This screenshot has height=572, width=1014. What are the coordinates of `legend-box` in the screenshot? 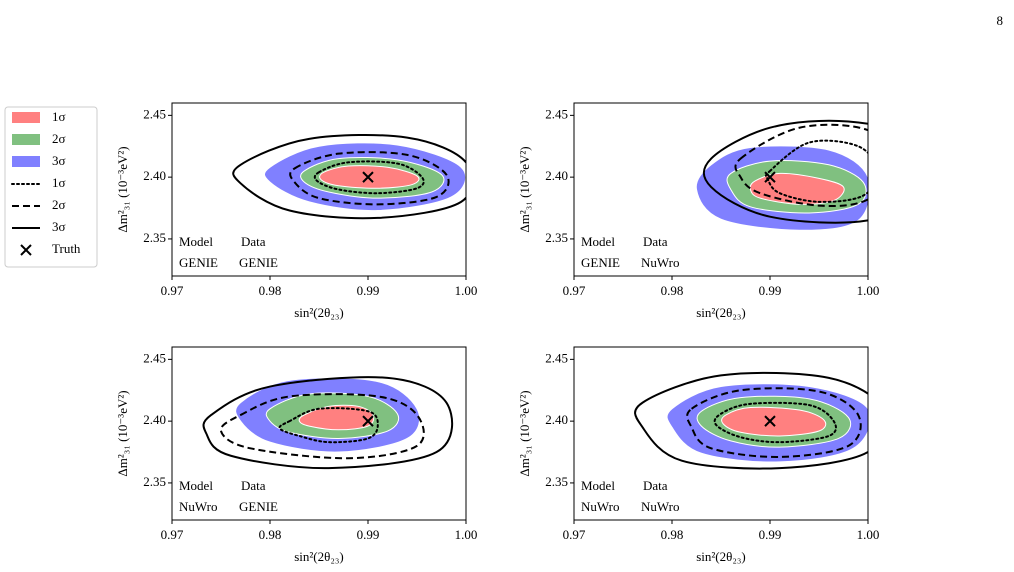 It's located at (51, 187).